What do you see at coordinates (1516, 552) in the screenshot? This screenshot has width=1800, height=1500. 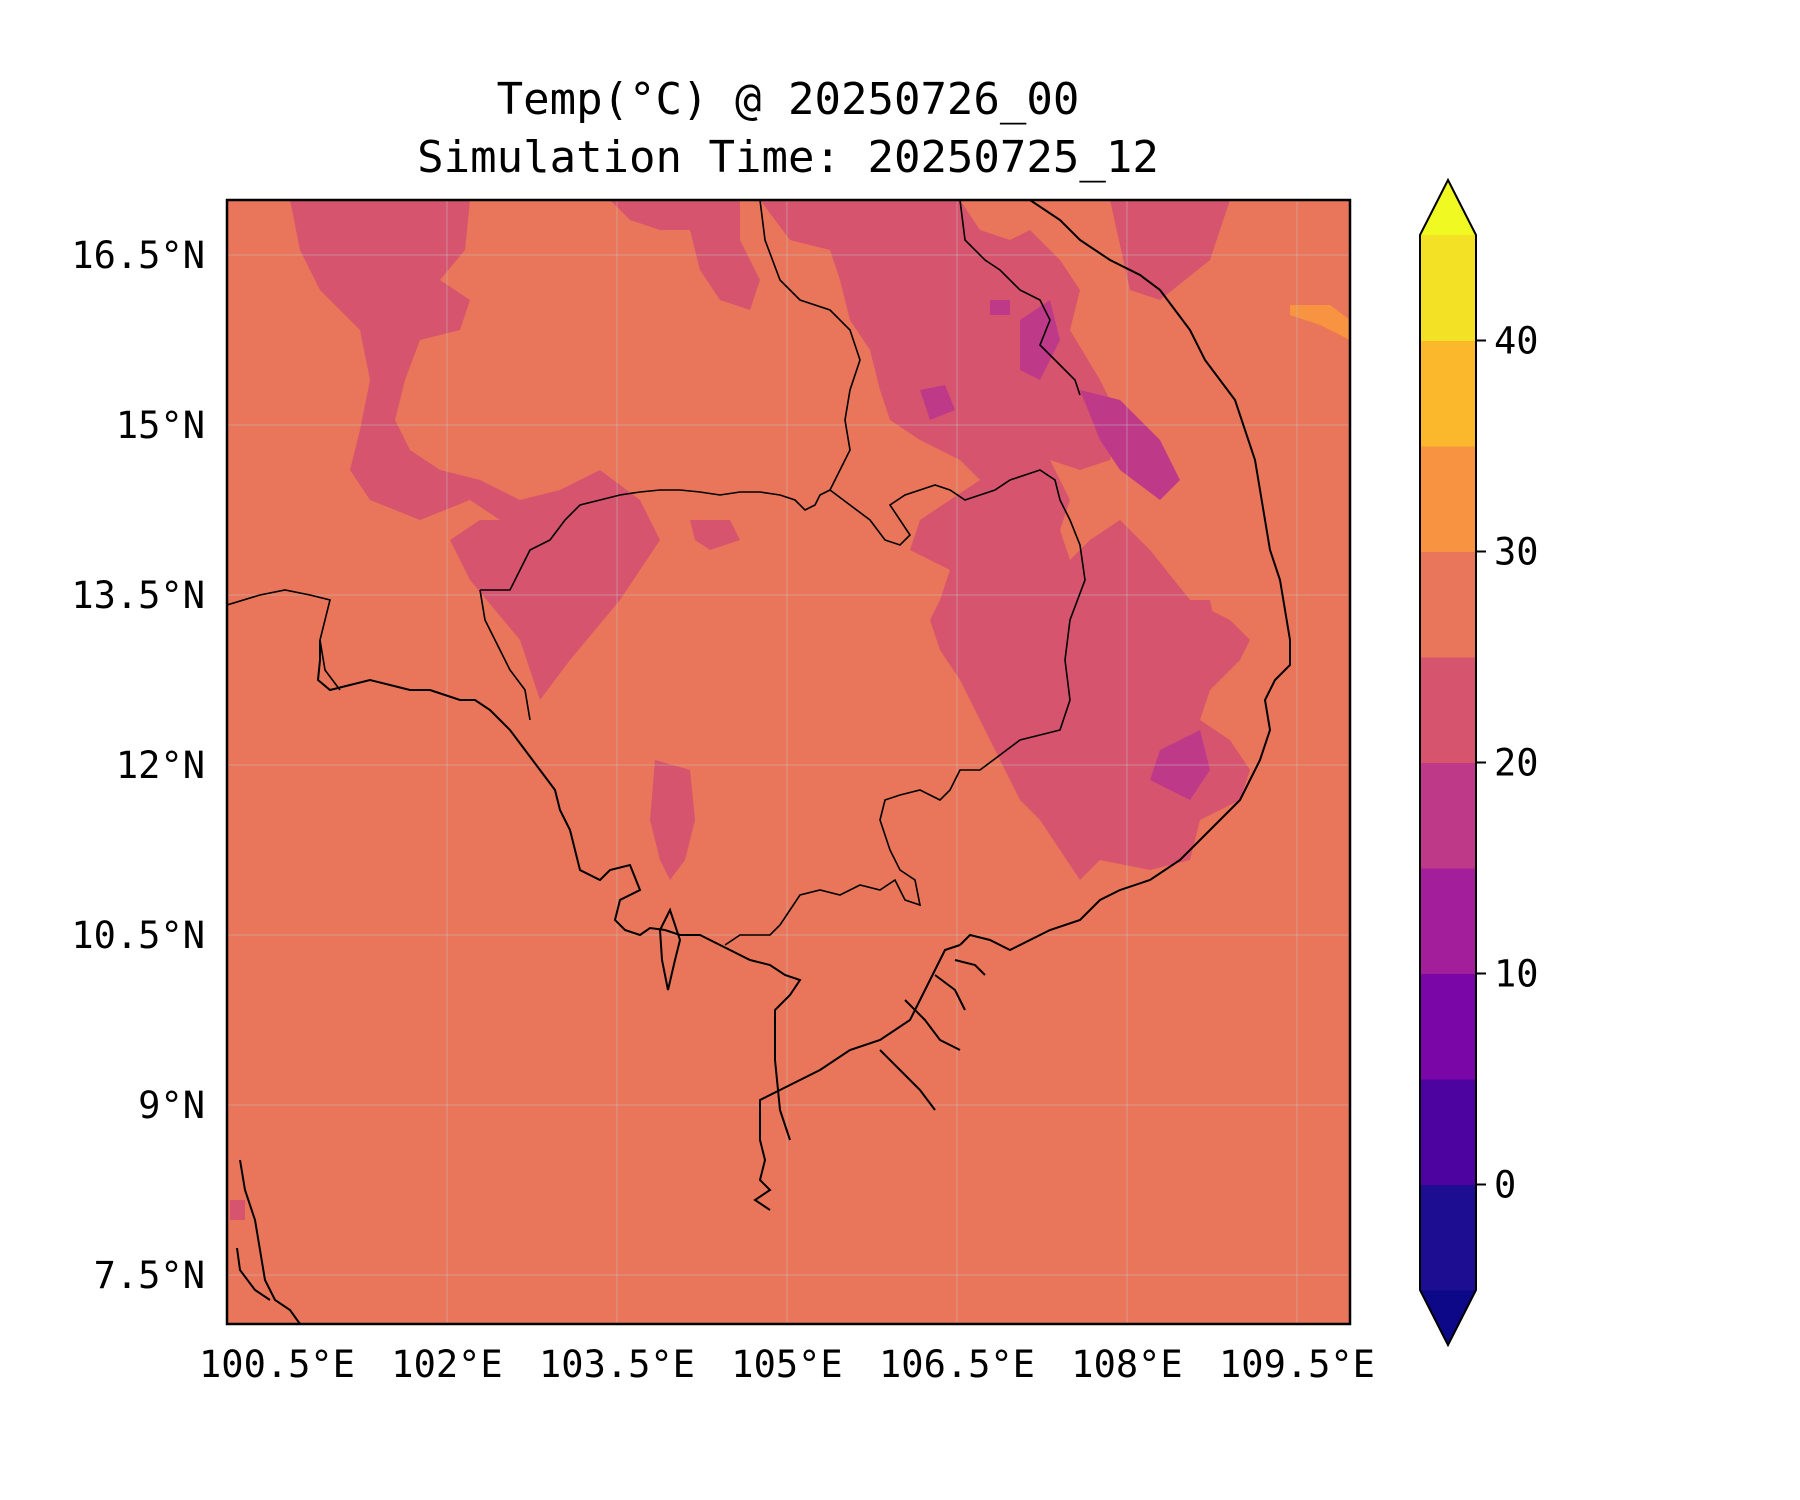 I see `colorbar-tick-label: 30` at bounding box center [1516, 552].